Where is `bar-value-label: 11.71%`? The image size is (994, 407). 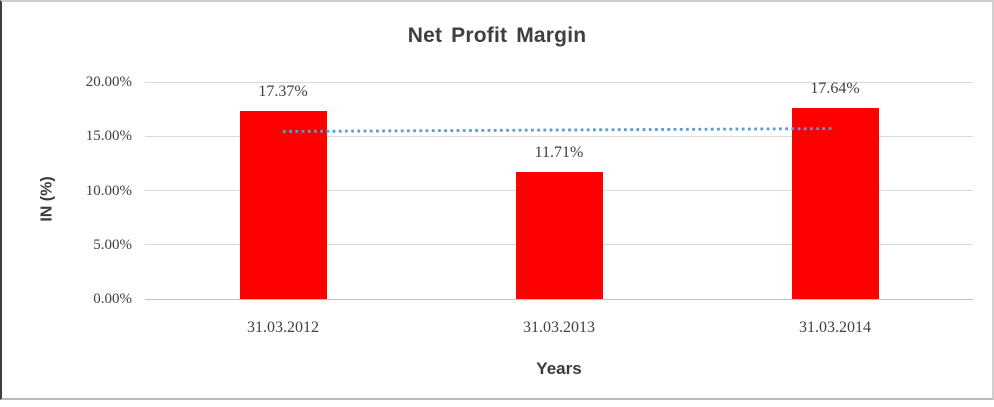
bar-value-label: 11.71% is located at coordinates (559, 152).